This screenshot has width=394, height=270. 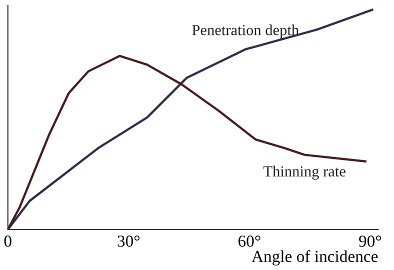 What do you see at coordinates (129, 241) in the screenshot?
I see `x-tick-label: 30°` at bounding box center [129, 241].